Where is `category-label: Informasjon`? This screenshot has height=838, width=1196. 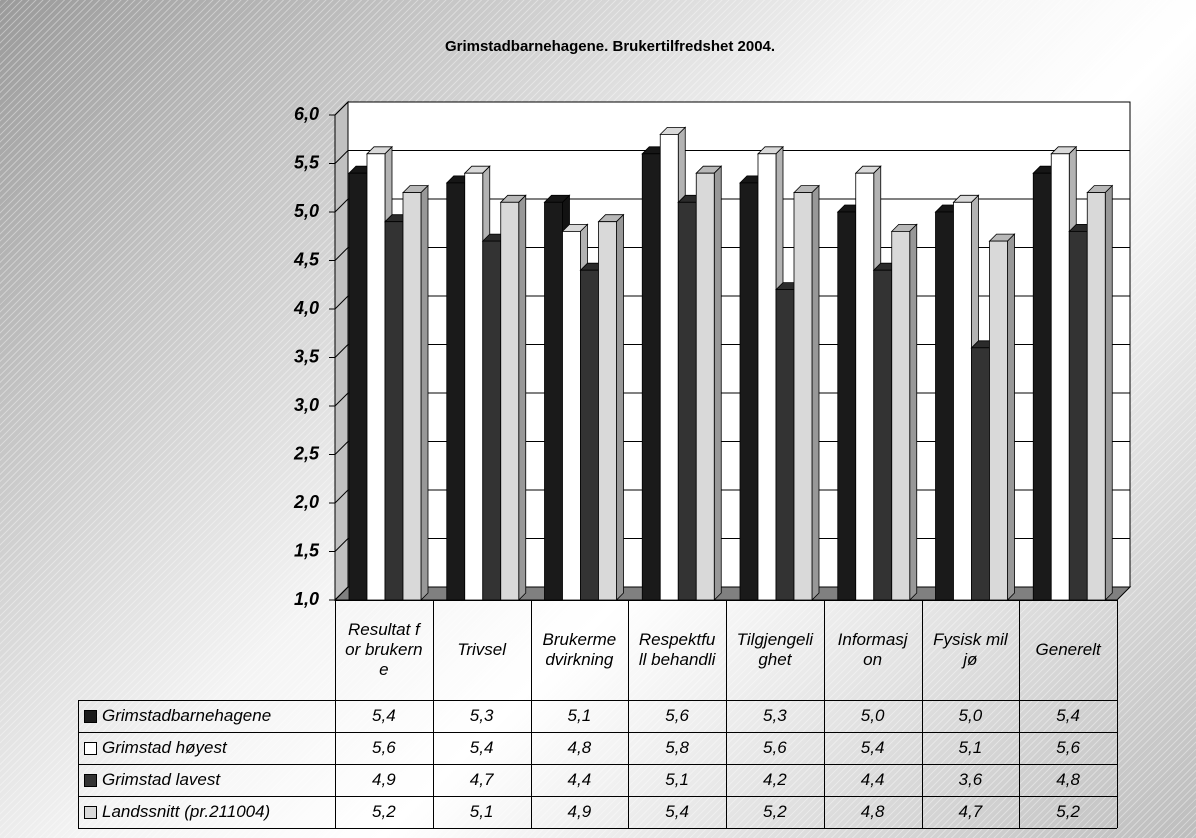
category-label: Informasjon is located at coordinates (872, 649).